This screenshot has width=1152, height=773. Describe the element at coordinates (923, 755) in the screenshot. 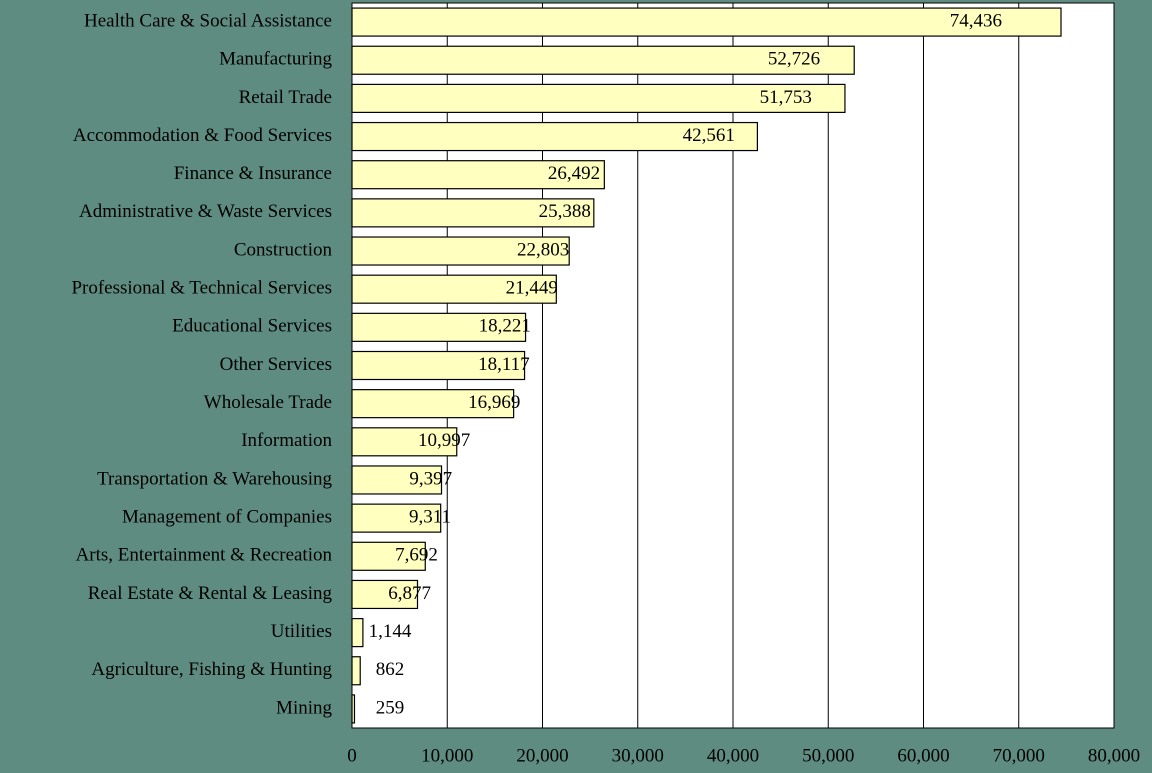

I see `x-tick-label: 60,000` at that location.